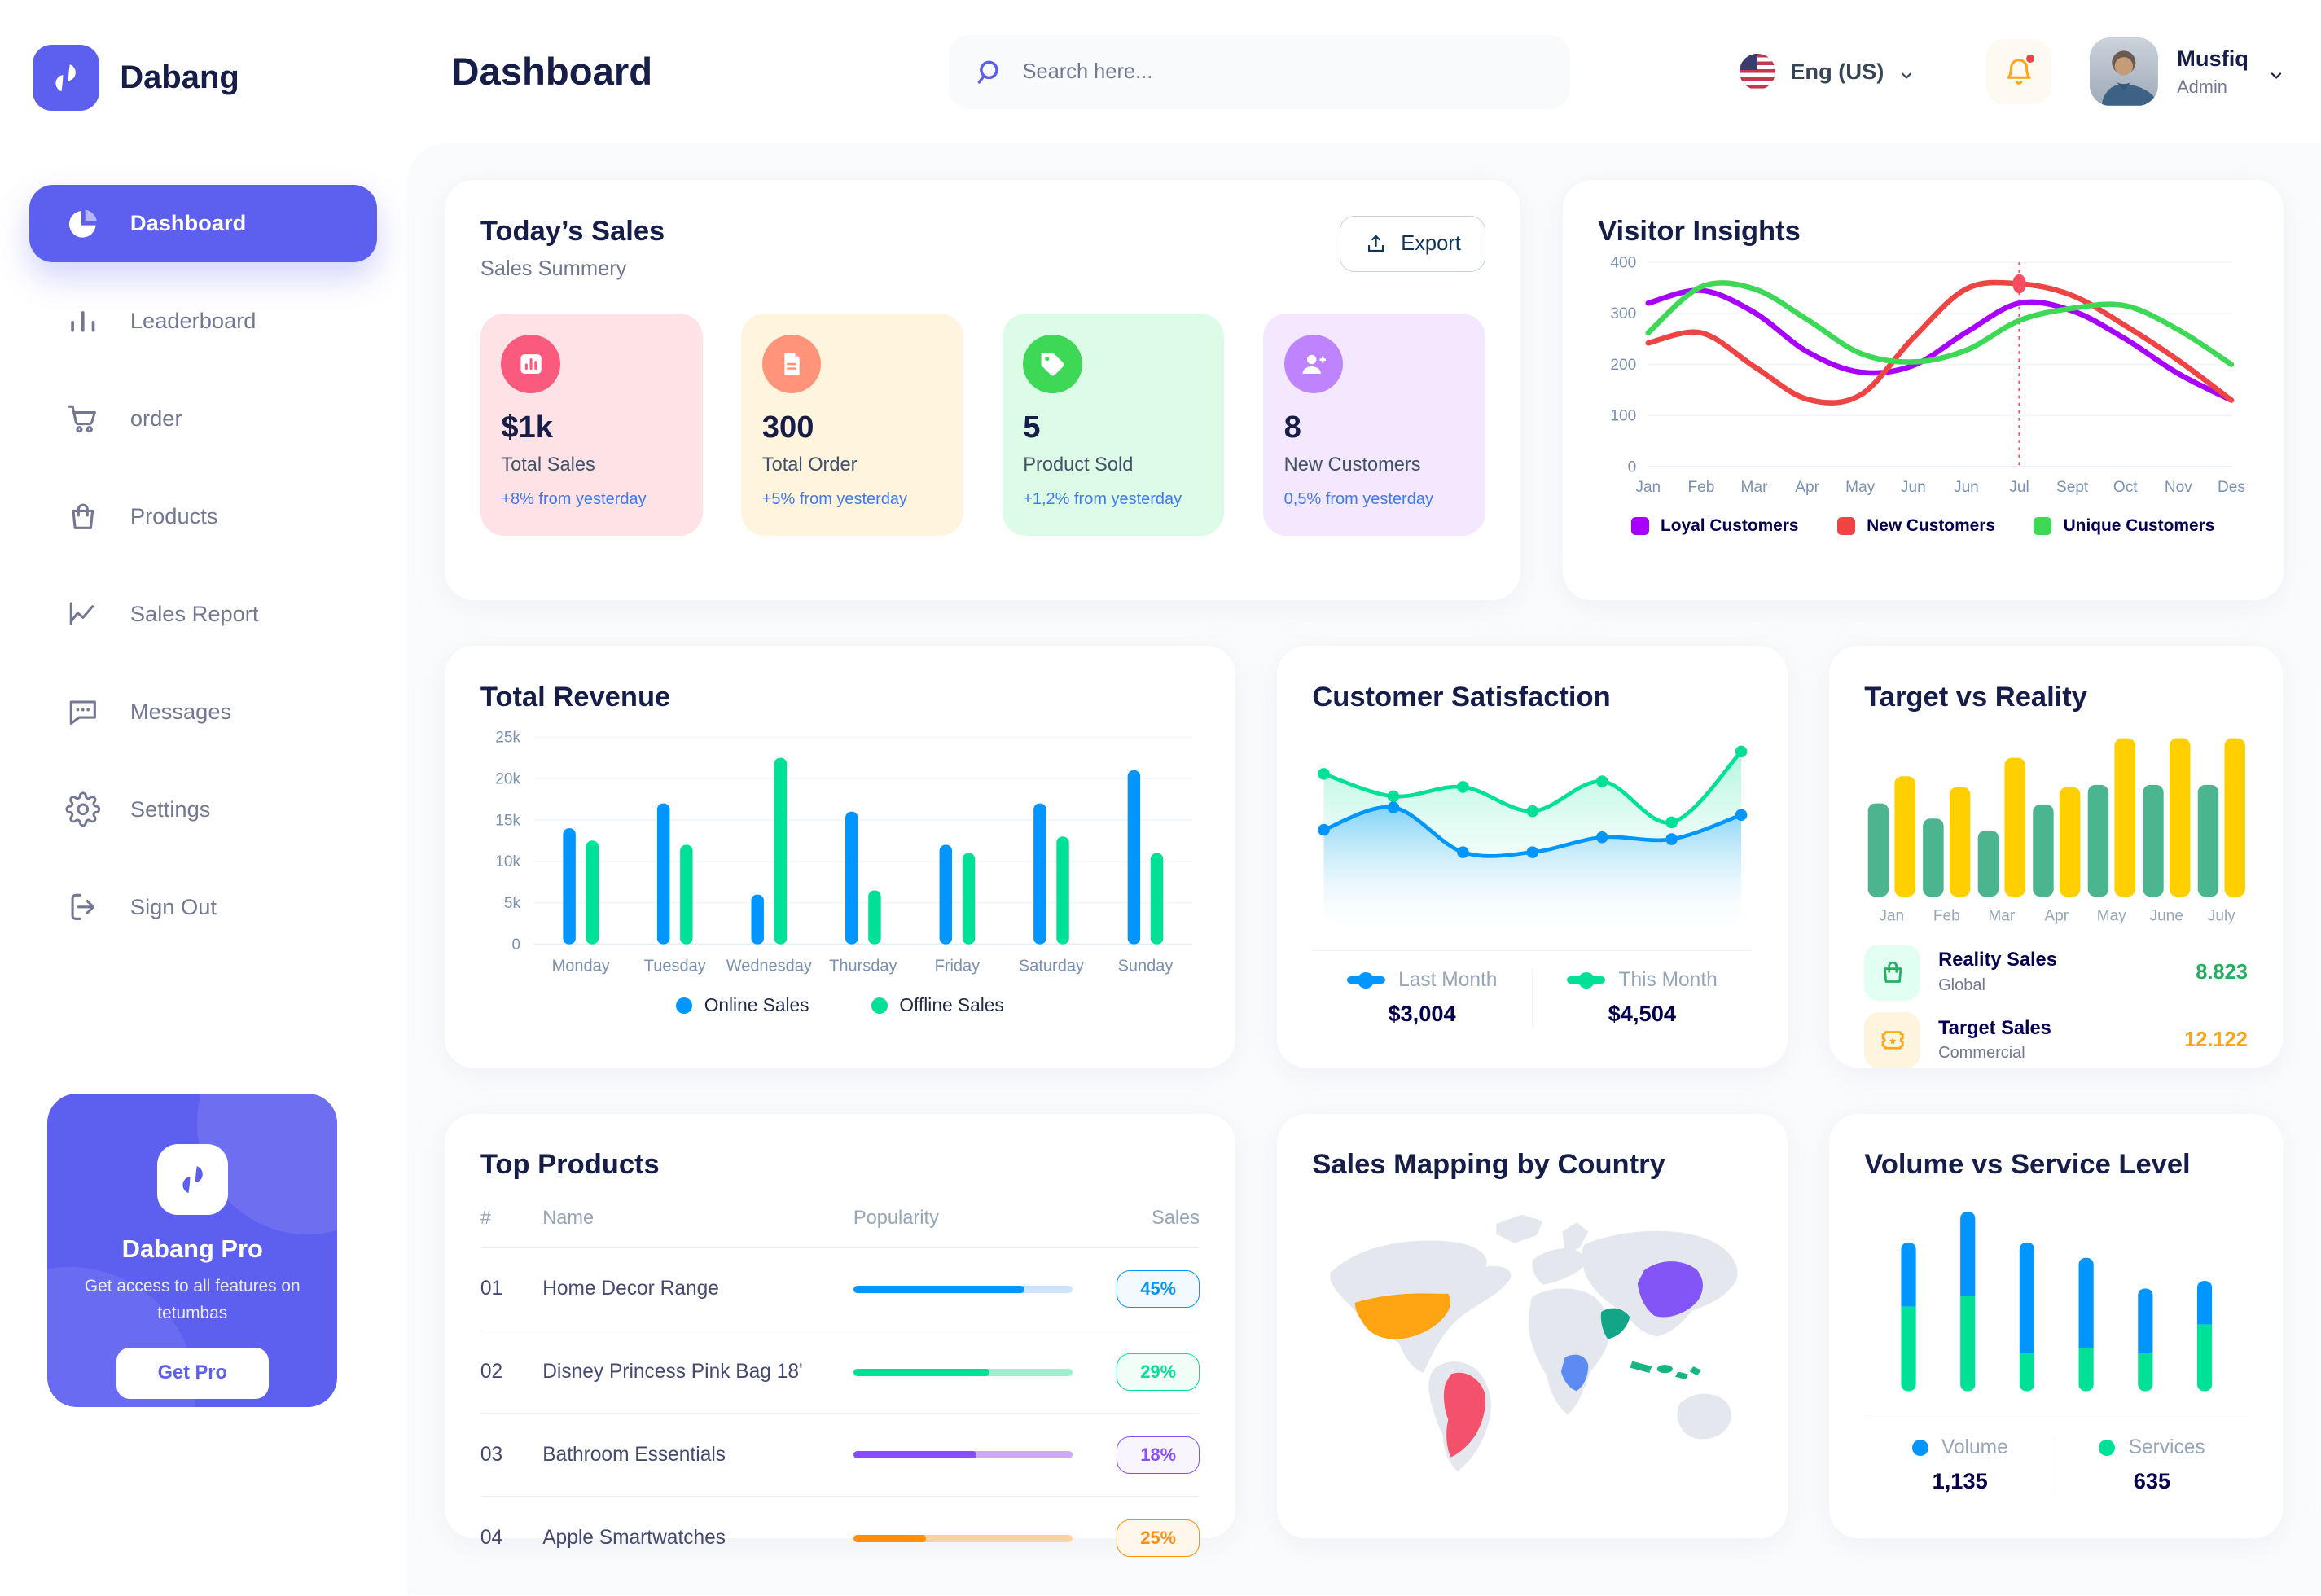 The height and width of the screenshot is (1596, 2321). What do you see at coordinates (963, 1455) in the screenshot?
I see `popularity-bar` at bounding box center [963, 1455].